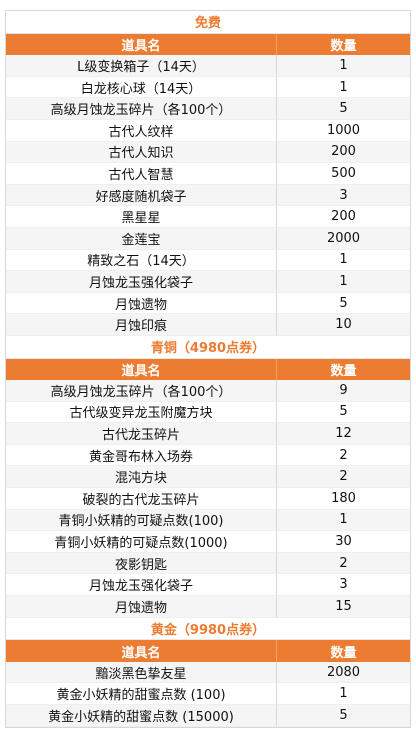  What do you see at coordinates (343, 325) in the screenshot?
I see `item-quantity-cell: 10` at bounding box center [343, 325].